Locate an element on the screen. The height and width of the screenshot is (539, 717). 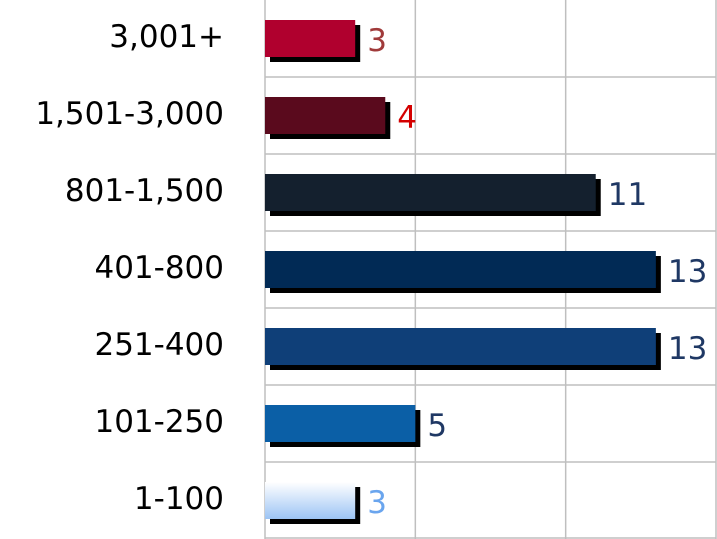
y-tick-label: 801-1,500 is located at coordinates (144, 191).